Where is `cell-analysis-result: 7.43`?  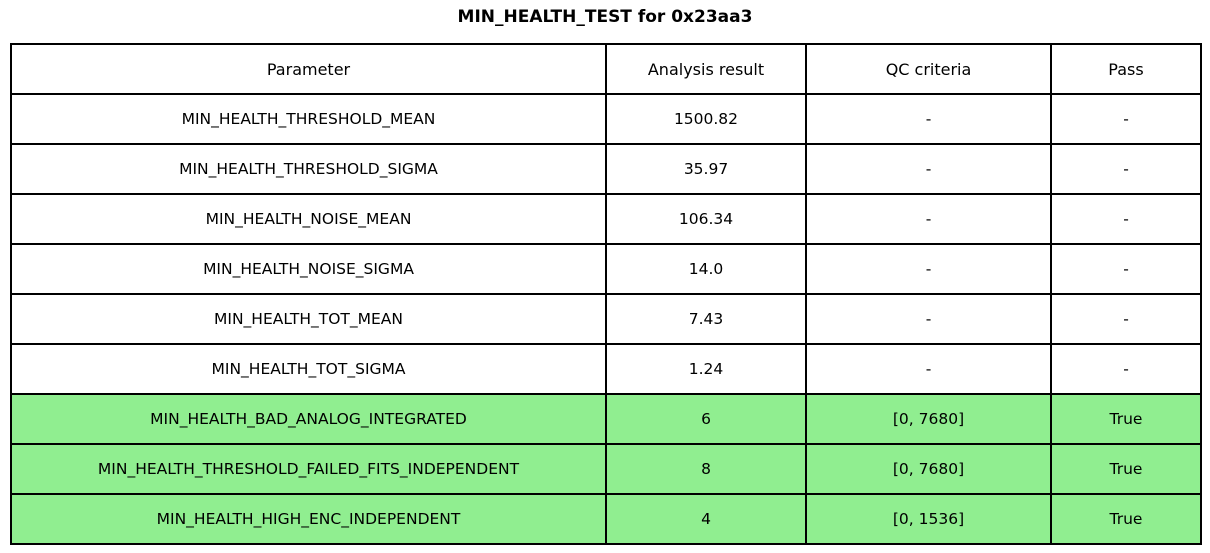 cell-analysis-result: 7.43 is located at coordinates (706, 319).